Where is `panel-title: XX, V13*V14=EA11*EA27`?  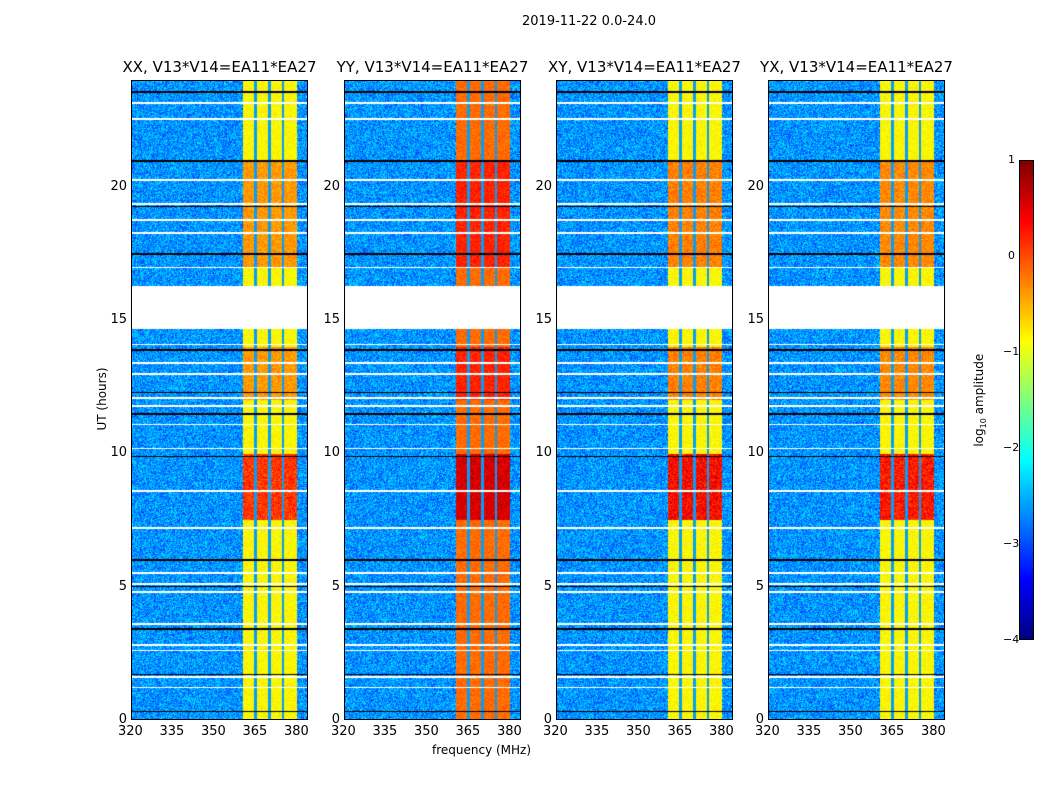 panel-title: XX, V13*V14=EA11*EA27 is located at coordinates (219, 67).